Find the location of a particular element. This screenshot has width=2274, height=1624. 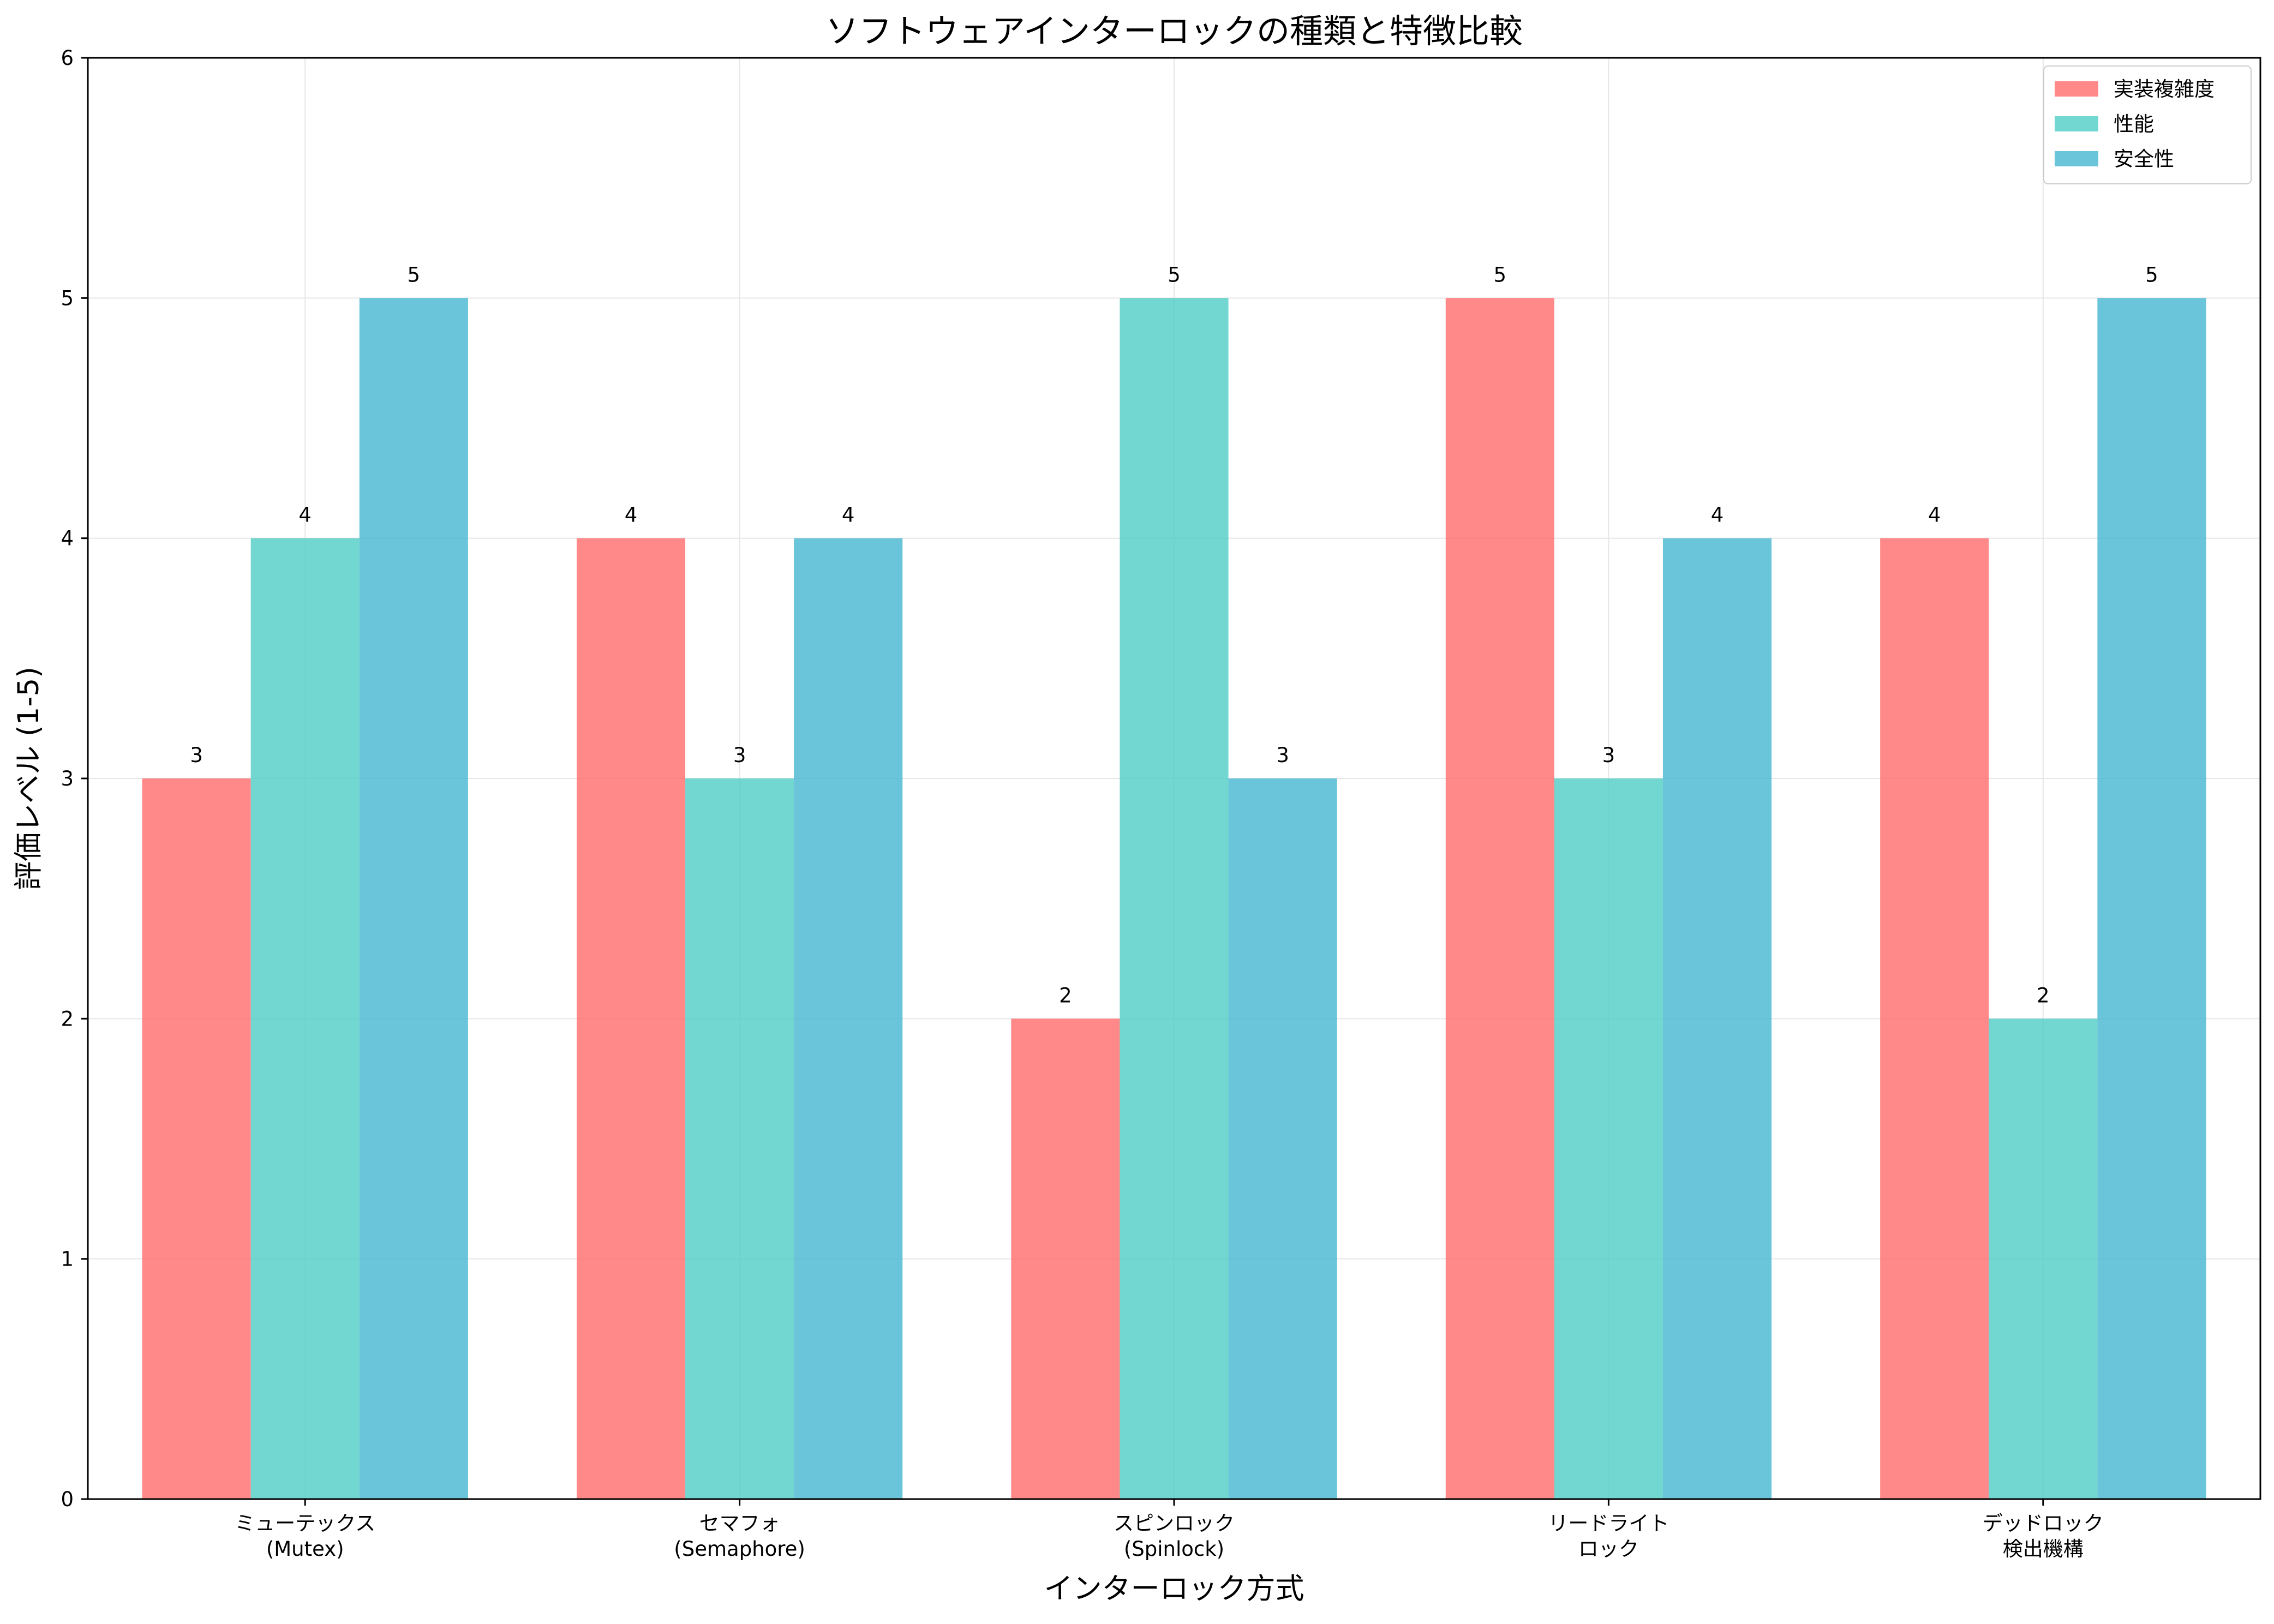

y-tick-label: 6 is located at coordinates (67, 58).